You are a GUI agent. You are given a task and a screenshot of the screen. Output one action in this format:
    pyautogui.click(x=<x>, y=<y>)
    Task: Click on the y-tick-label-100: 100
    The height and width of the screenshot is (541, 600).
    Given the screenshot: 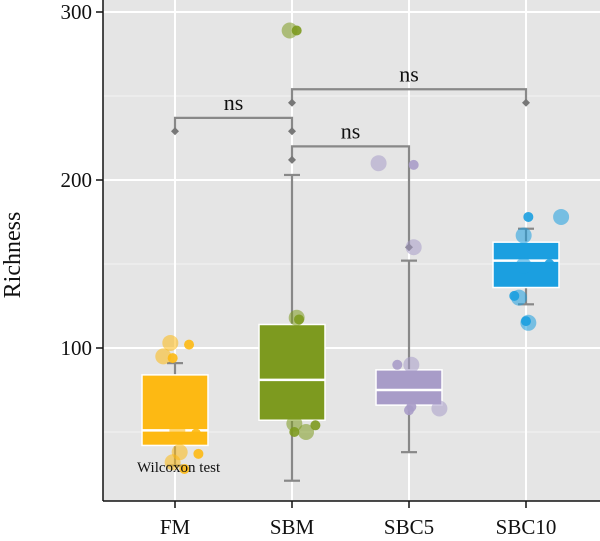 What is the action you would take?
    pyautogui.click(x=77, y=348)
    